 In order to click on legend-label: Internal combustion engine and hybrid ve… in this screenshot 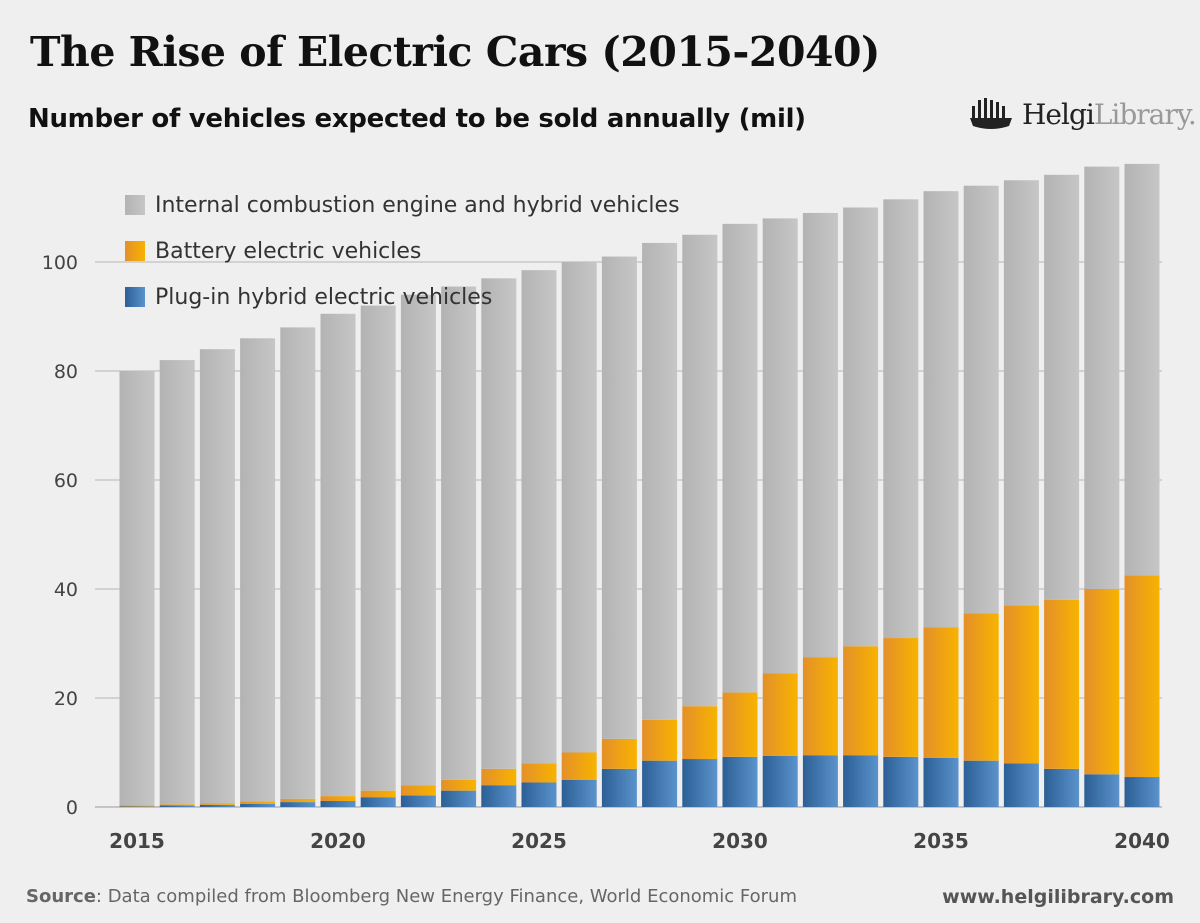, I will do `click(417, 205)`.